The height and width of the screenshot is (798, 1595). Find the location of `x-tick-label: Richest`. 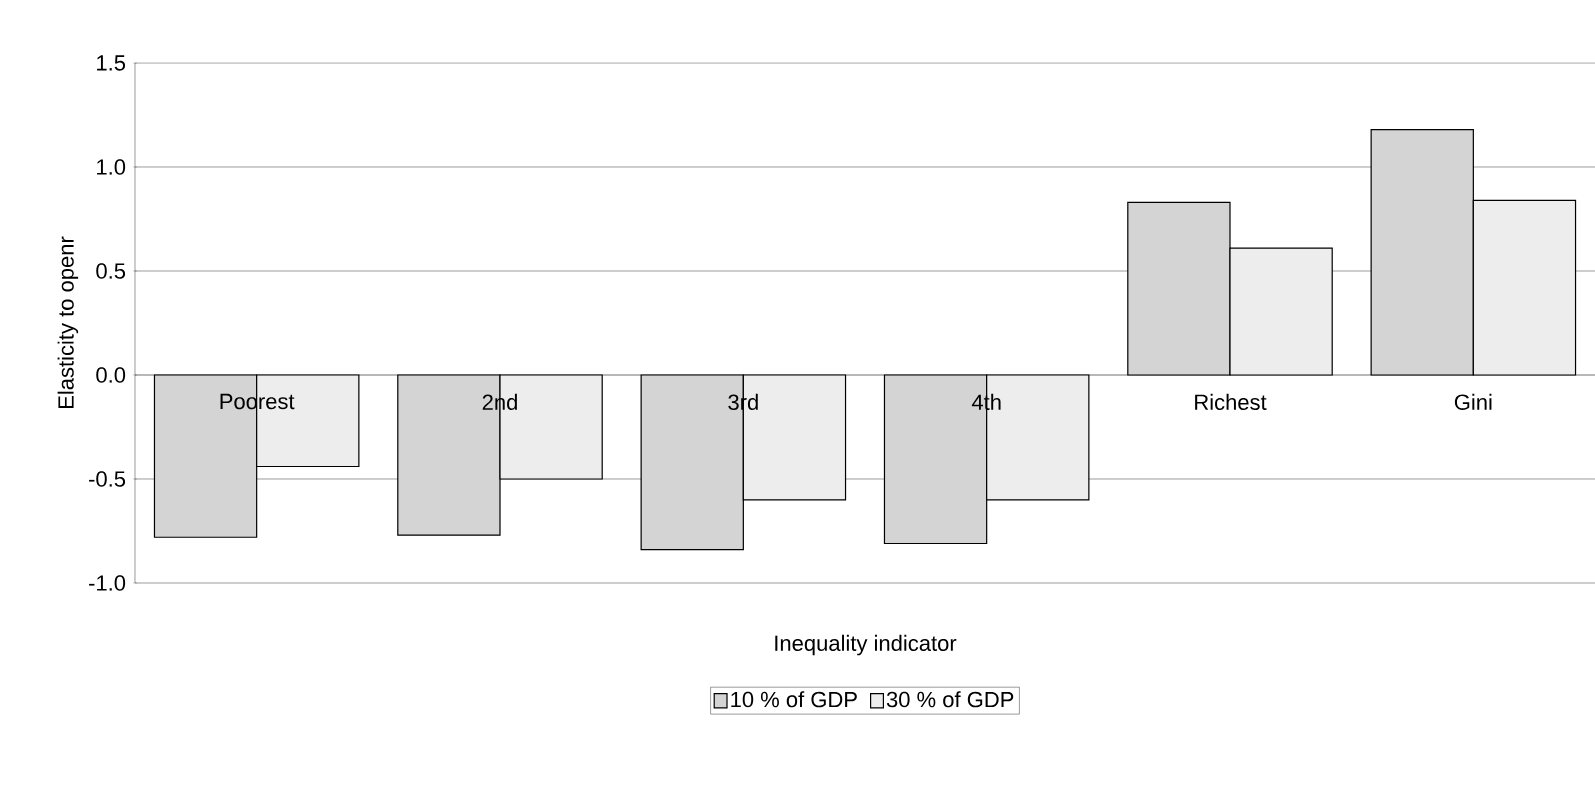

x-tick-label: Richest is located at coordinates (1231, 402).